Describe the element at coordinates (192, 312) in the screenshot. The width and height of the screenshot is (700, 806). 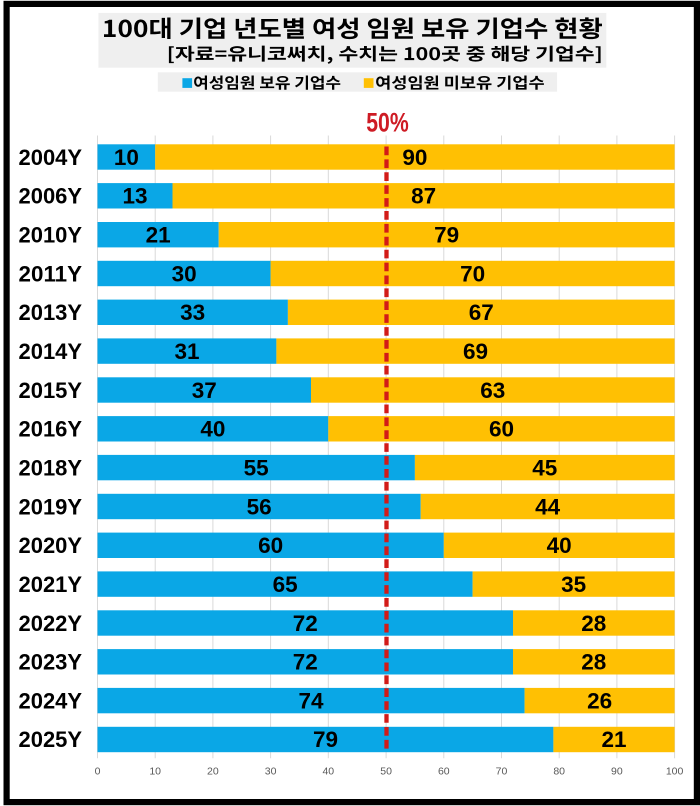
I see `svg-text: 33` at that location.